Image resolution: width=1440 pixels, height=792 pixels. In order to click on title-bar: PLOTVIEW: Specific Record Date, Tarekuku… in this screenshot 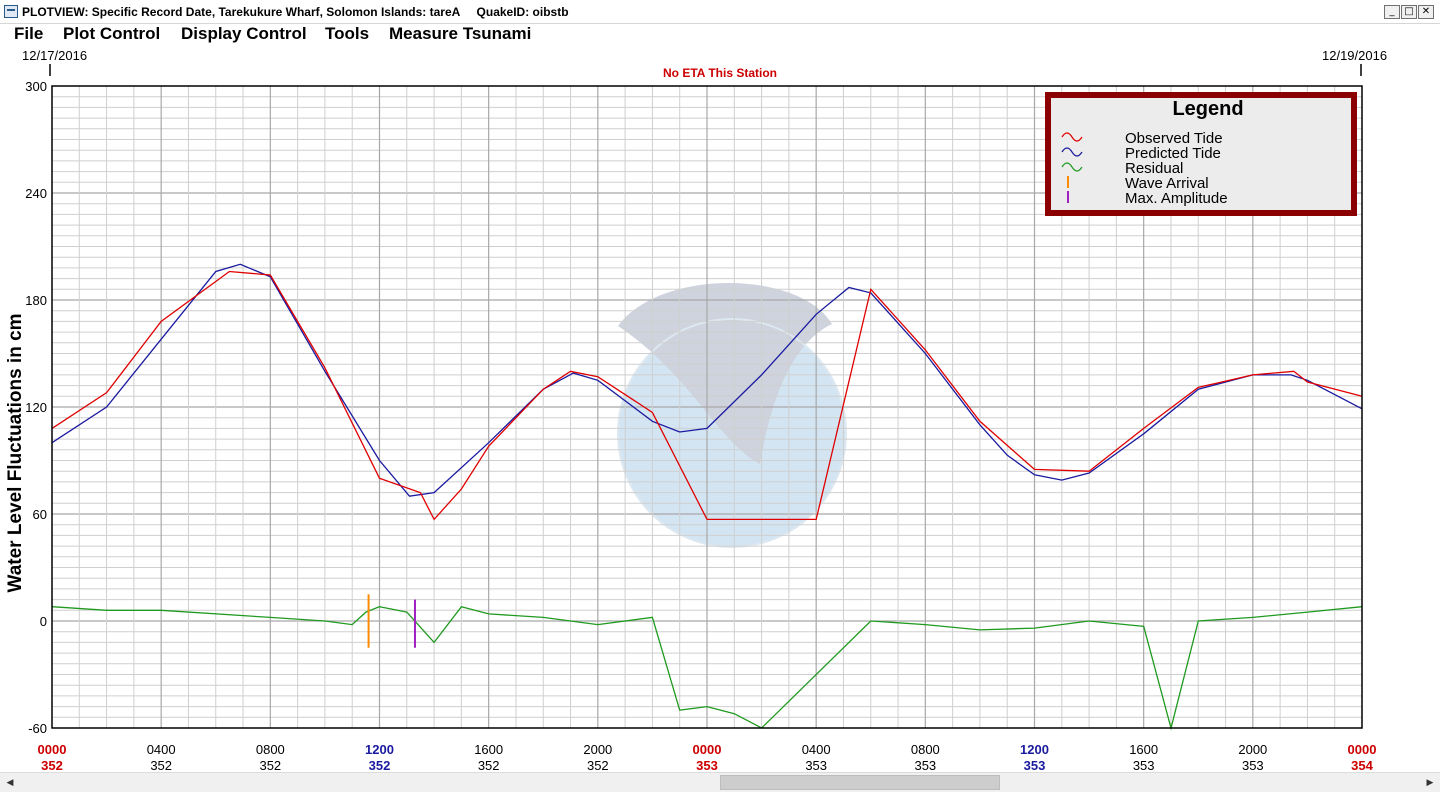, I will do `click(720, 12)`.